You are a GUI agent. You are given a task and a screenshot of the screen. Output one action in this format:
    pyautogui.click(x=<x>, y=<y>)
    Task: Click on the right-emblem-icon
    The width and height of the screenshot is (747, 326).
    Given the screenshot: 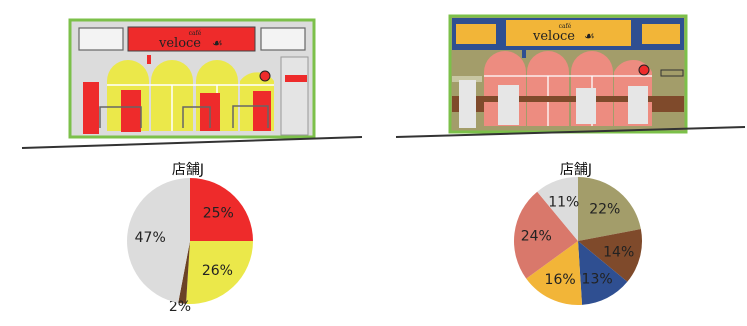 What is the action you would take?
    pyautogui.click(x=644, y=70)
    